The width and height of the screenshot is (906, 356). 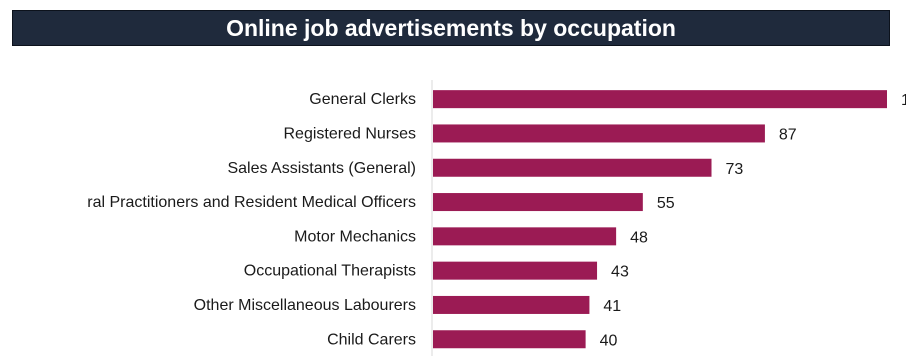 What do you see at coordinates (666, 203) in the screenshot?
I see `value-label-4: 55` at bounding box center [666, 203].